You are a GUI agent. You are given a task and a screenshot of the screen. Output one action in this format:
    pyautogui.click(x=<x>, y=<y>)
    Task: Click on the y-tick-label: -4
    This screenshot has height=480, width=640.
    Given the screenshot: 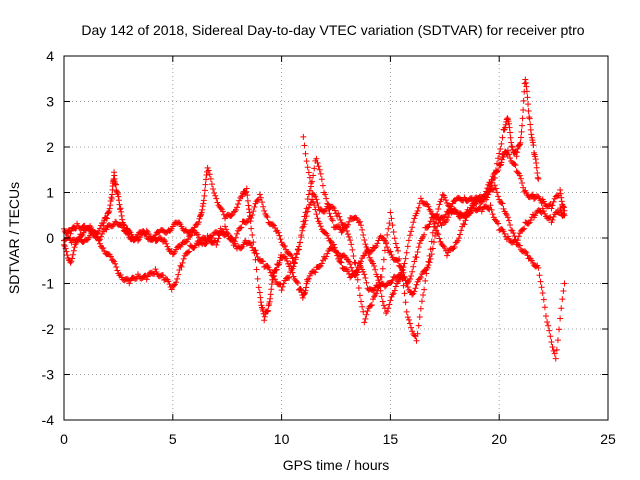 What is the action you would take?
    pyautogui.click(x=48, y=420)
    